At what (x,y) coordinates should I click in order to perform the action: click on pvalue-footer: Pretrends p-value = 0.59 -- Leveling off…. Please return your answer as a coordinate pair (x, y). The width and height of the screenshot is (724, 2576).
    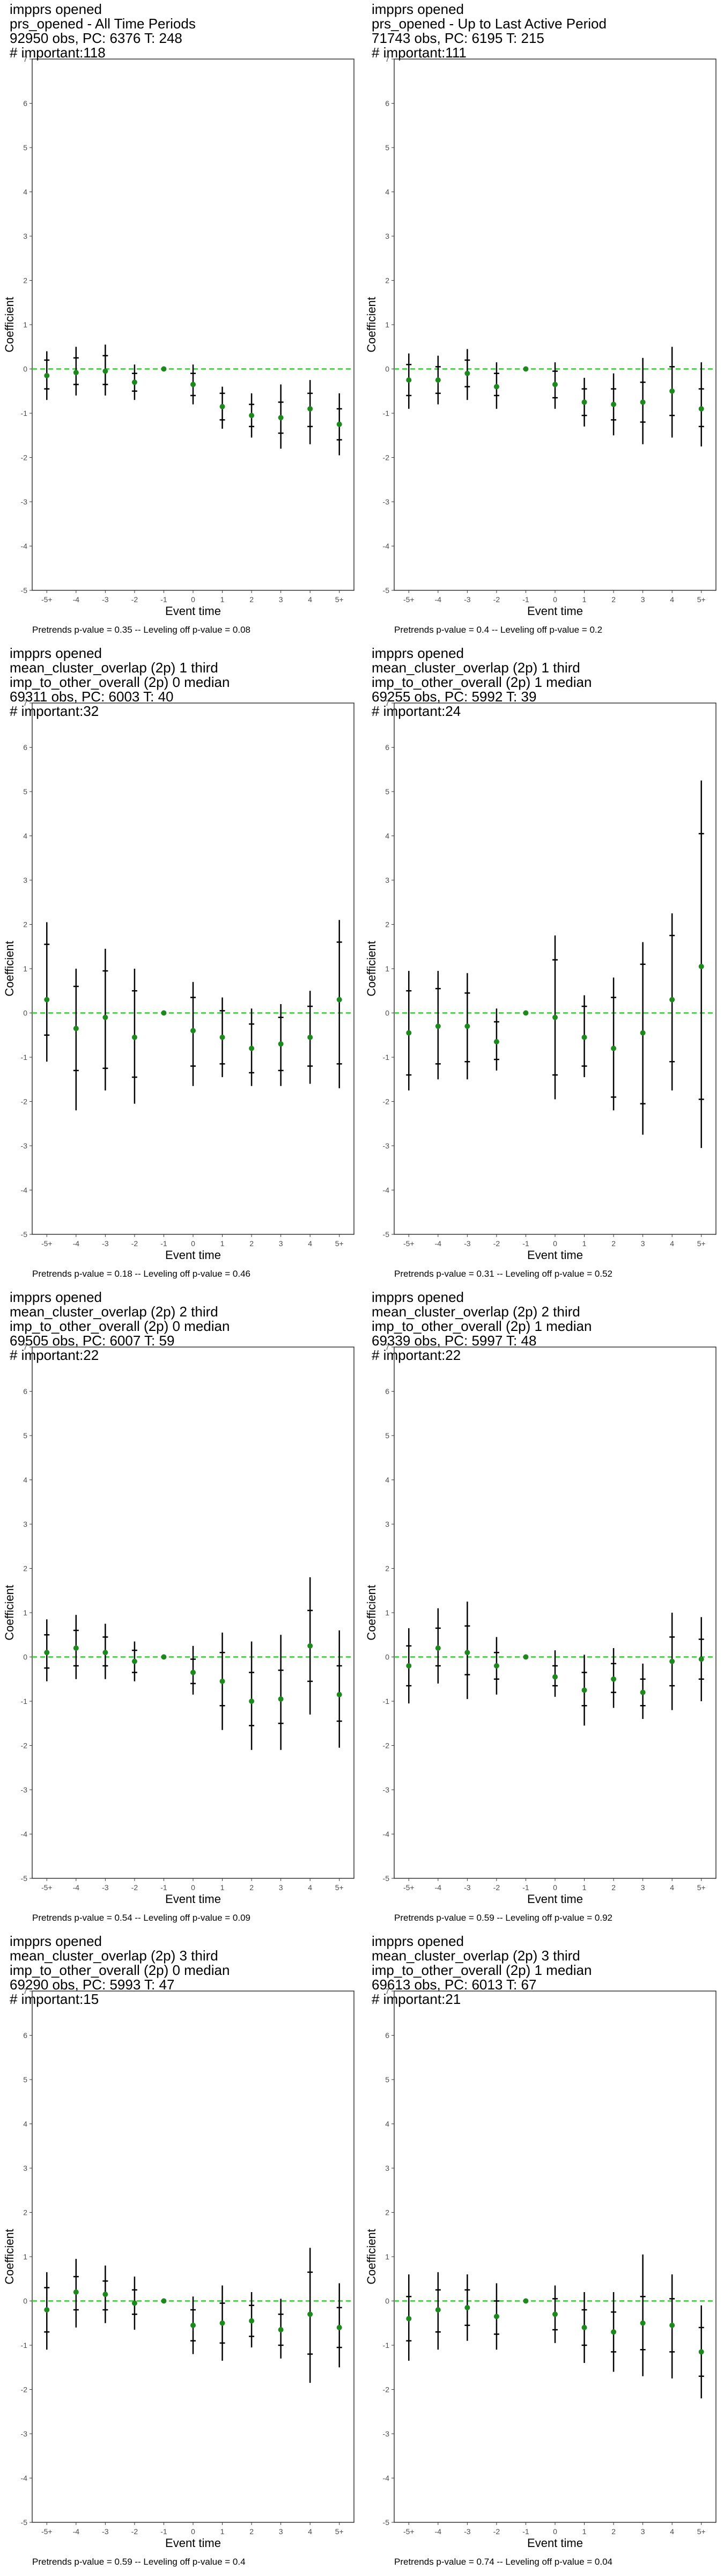
    Looking at the image, I should click on (139, 2562).